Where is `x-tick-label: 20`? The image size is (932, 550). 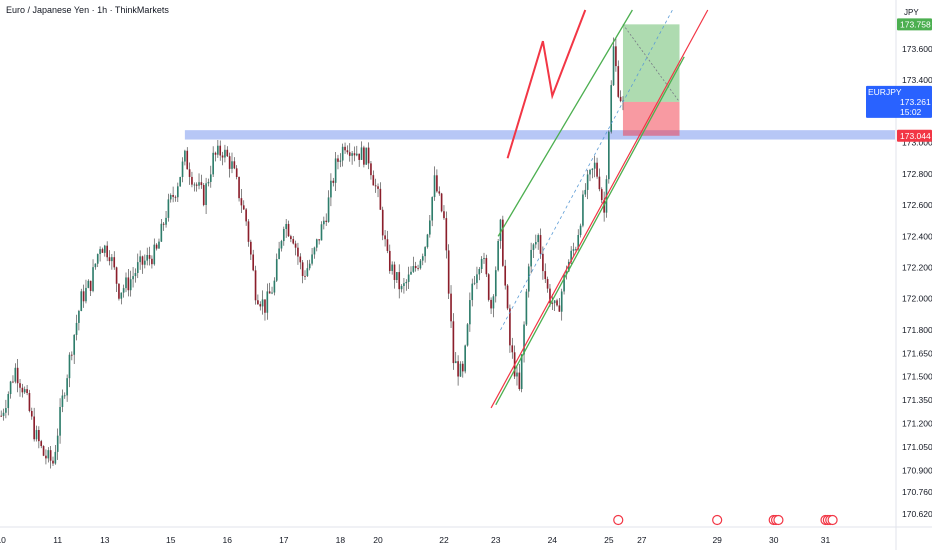
x-tick-label: 20 is located at coordinates (378, 540).